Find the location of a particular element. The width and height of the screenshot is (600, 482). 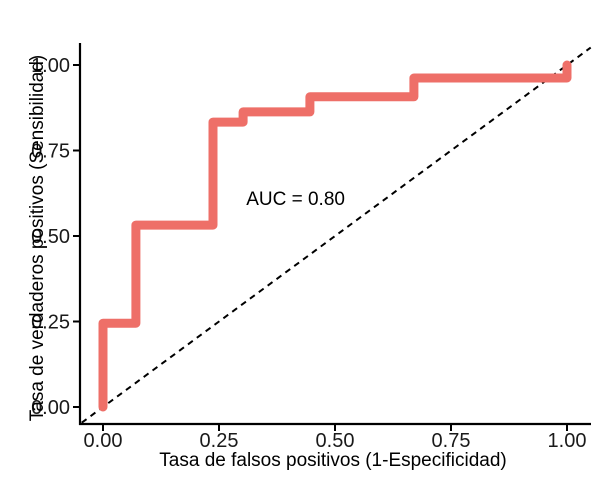

auc-annotation: AUC = 0.80 is located at coordinates (295, 199).